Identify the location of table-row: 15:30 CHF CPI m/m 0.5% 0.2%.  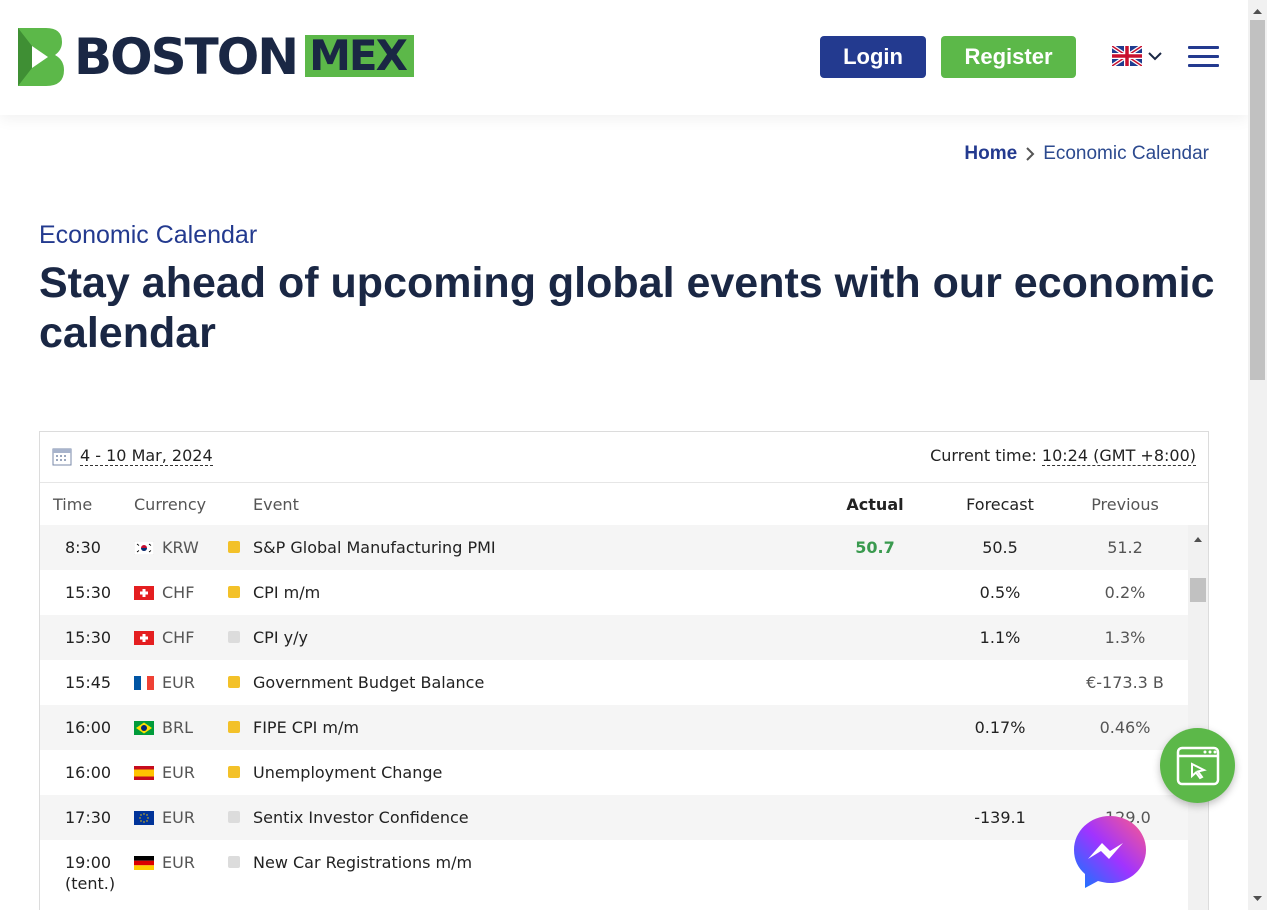
(614, 592).